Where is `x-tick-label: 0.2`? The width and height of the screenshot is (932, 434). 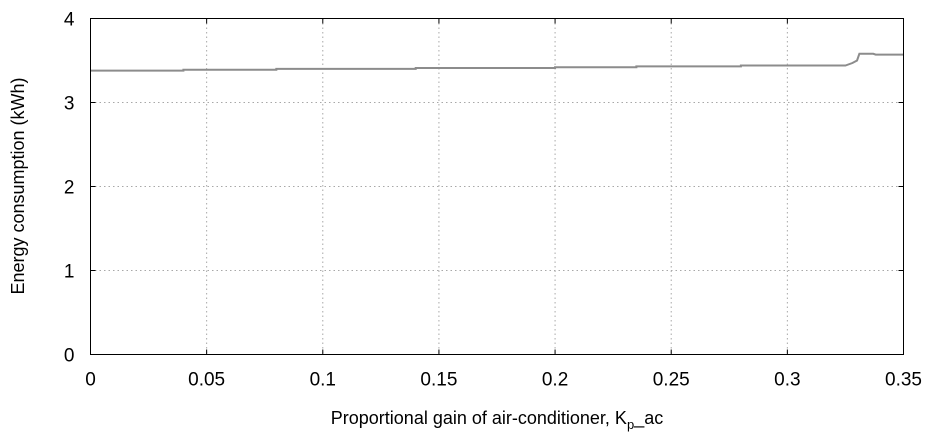 x-tick-label: 0.2 is located at coordinates (555, 380).